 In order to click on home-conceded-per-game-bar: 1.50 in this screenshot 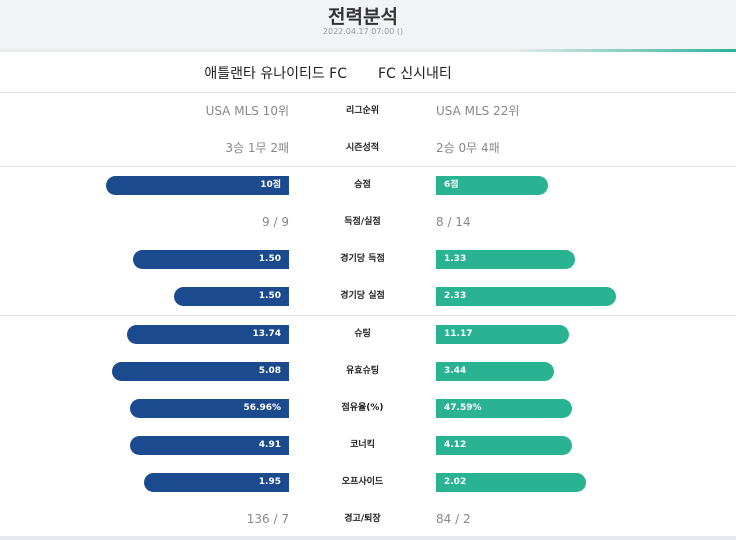, I will do `click(231, 296)`.